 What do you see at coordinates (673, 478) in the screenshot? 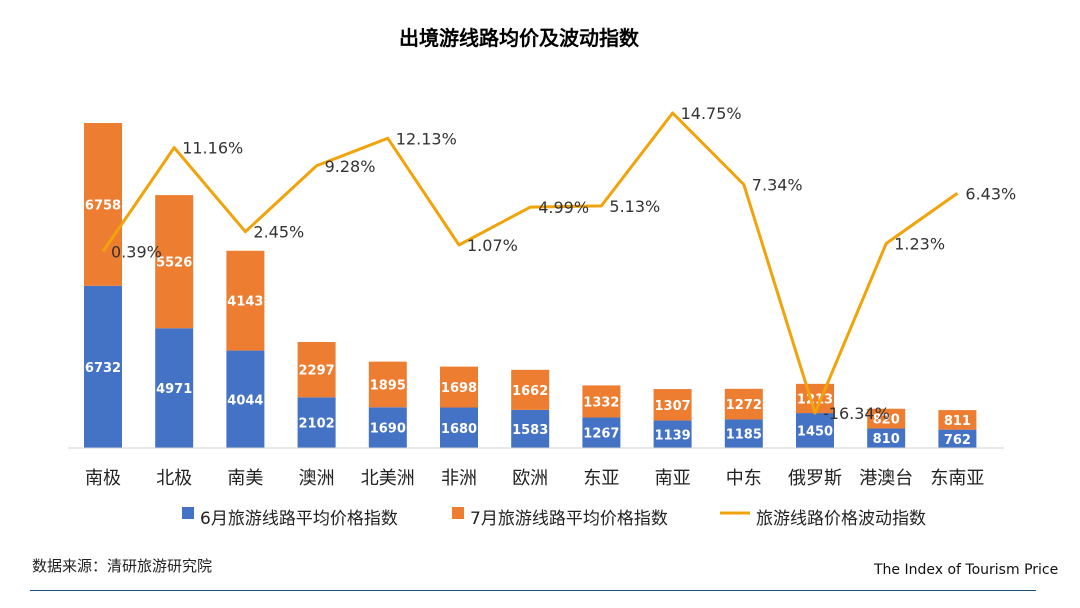
I see `category-label-8: 南亚` at bounding box center [673, 478].